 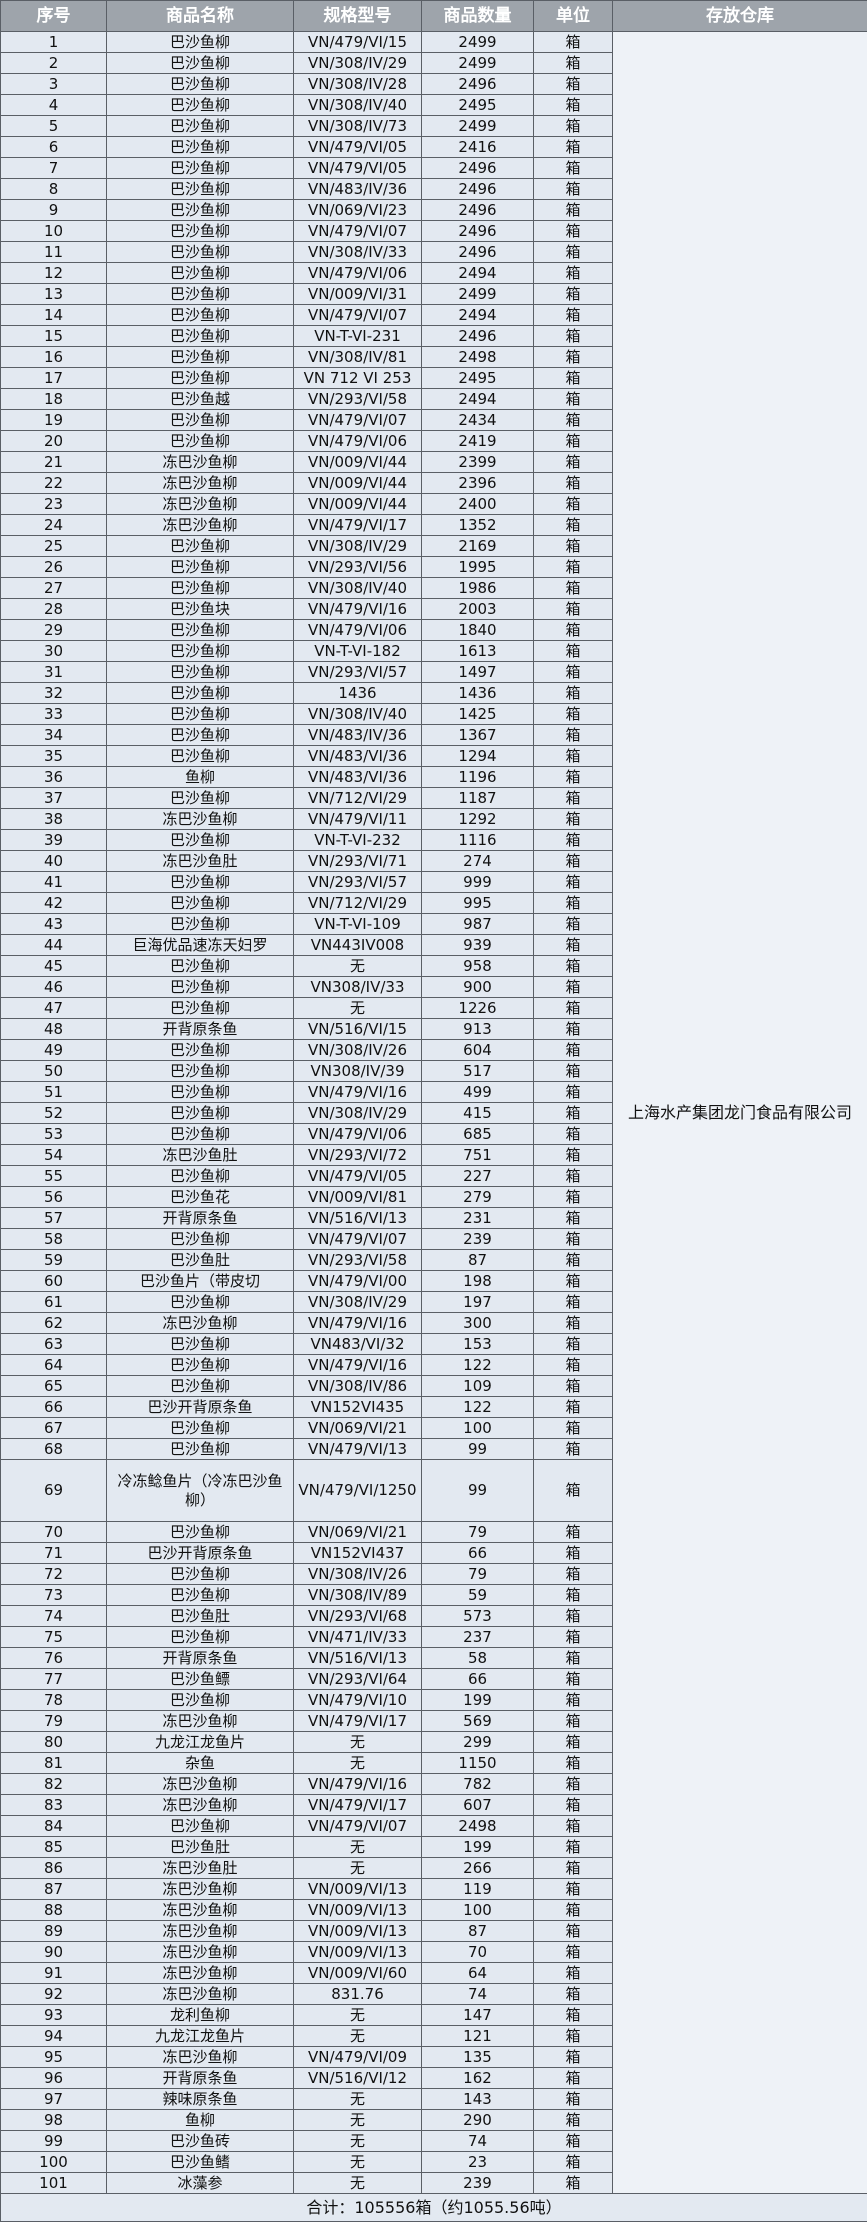 What do you see at coordinates (358, 1805) in the screenshot?
I see `spec: VN/479/VI/17` at bounding box center [358, 1805].